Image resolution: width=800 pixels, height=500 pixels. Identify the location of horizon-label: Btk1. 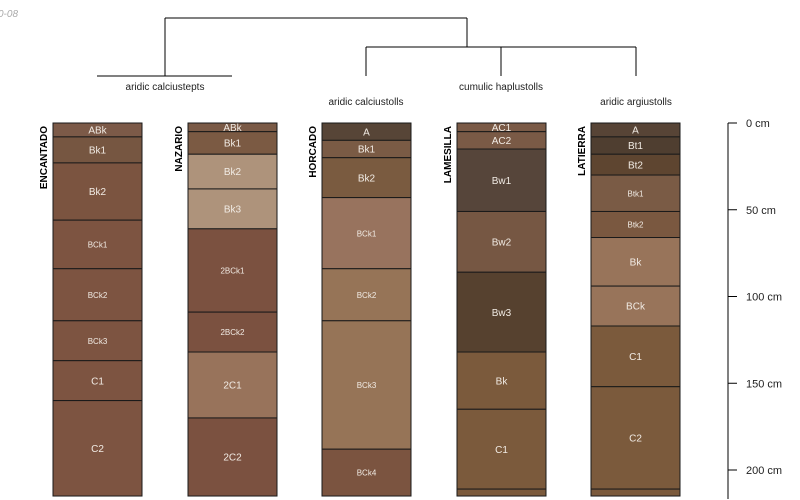
(635, 193).